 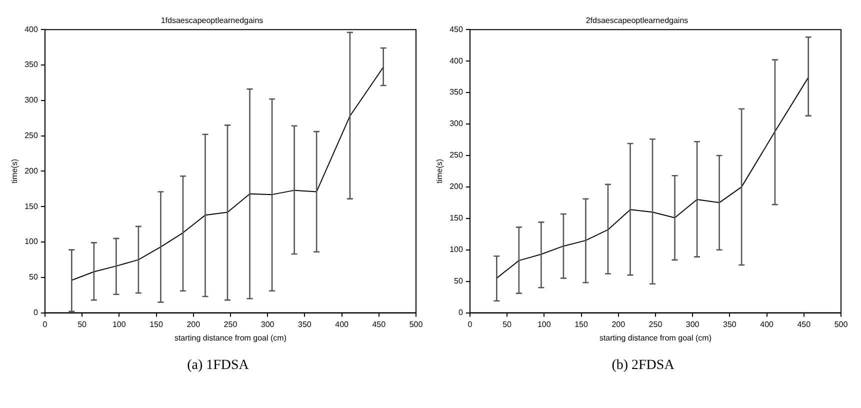 I want to click on text: (b) 2FDSA, so click(x=643, y=366).